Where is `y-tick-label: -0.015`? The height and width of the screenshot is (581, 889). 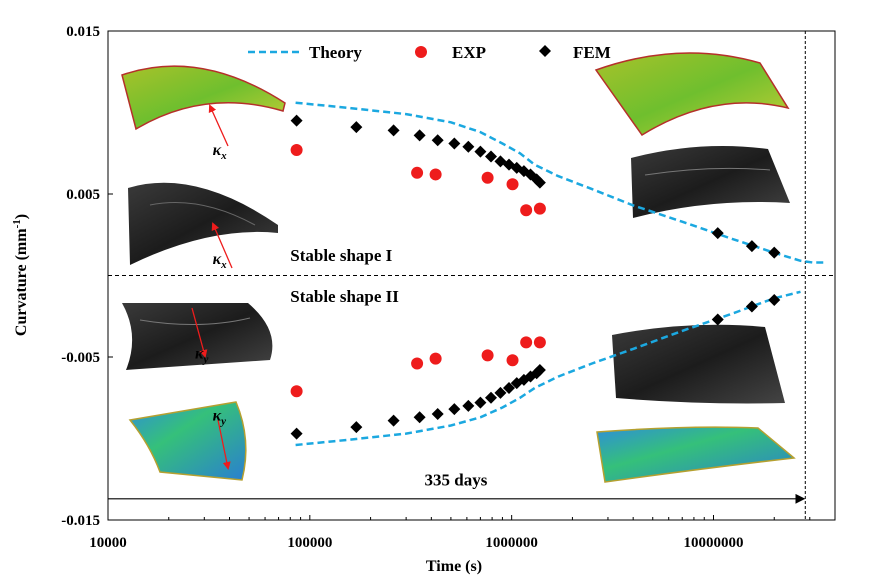
y-tick-label: -0.015 is located at coordinates (80, 521).